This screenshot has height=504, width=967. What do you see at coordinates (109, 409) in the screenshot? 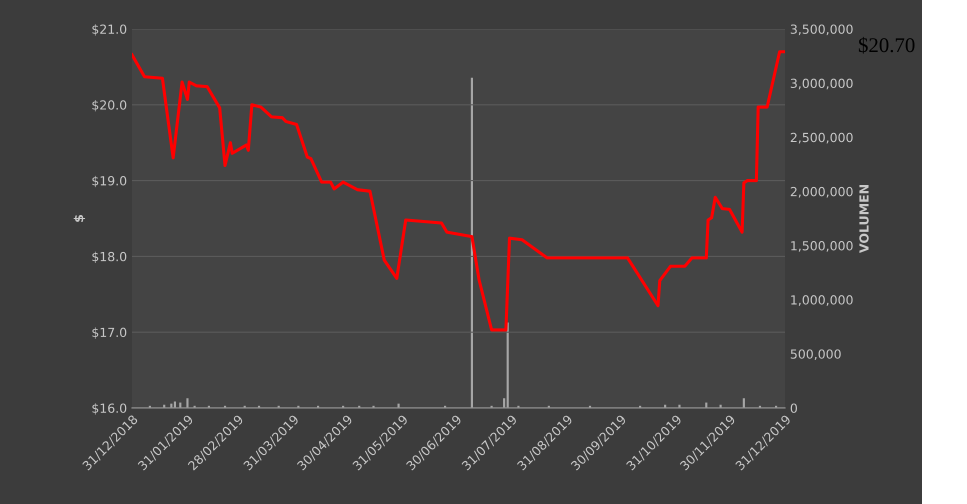
I see `y-tick-label: $16.0` at bounding box center [109, 409].